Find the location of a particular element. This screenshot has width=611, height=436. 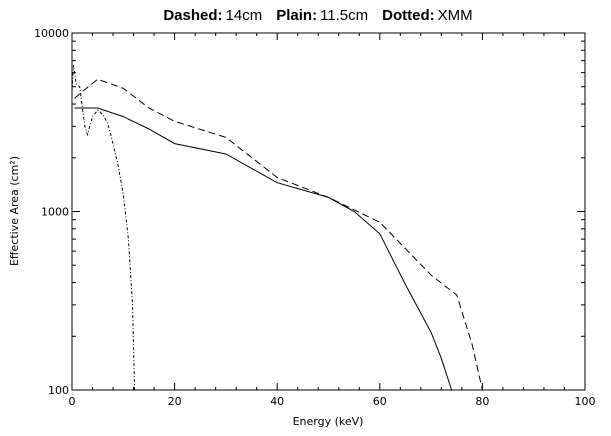

y-tick-label: 1000 is located at coordinates (55, 212).